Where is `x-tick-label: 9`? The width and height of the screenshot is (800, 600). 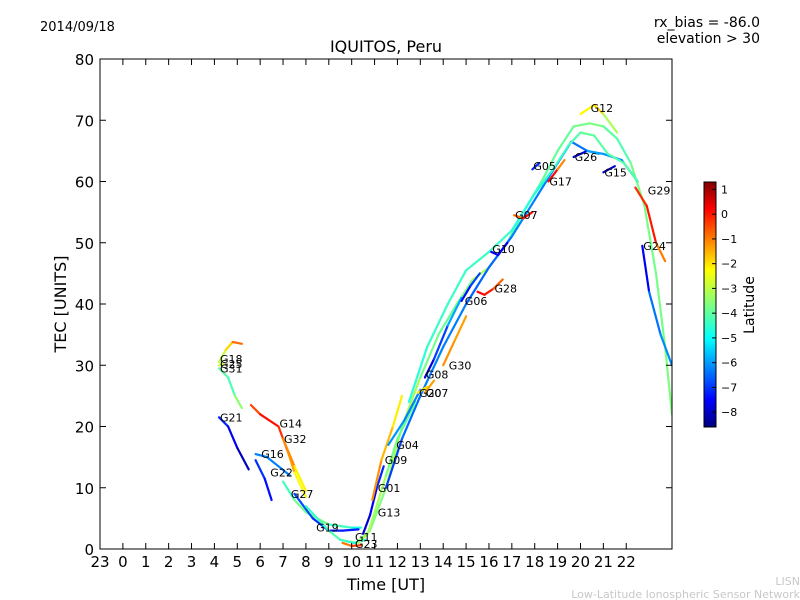 x-tick-label: 9 is located at coordinates (329, 562).